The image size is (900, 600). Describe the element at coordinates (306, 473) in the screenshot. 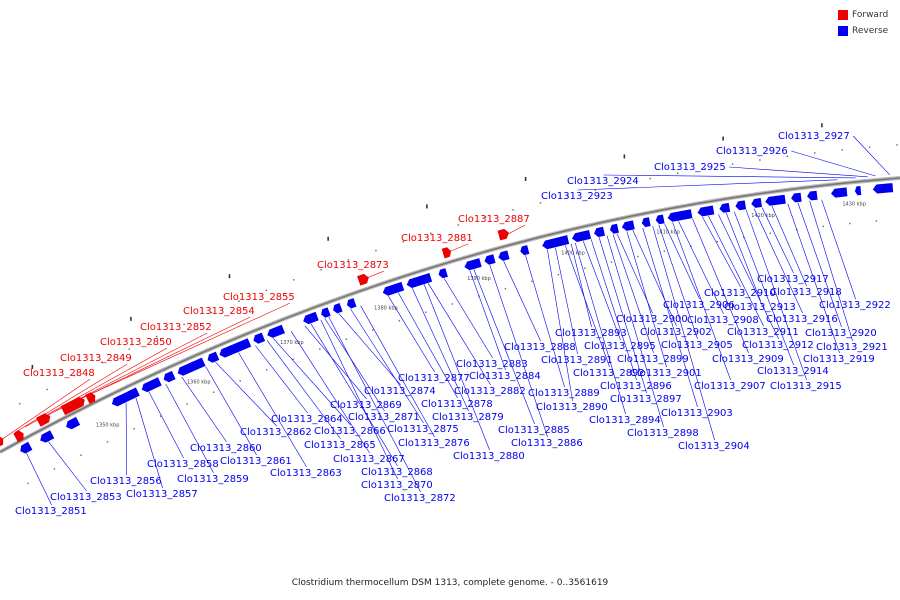

I see `gene-label: Clo1313_2863` at that location.